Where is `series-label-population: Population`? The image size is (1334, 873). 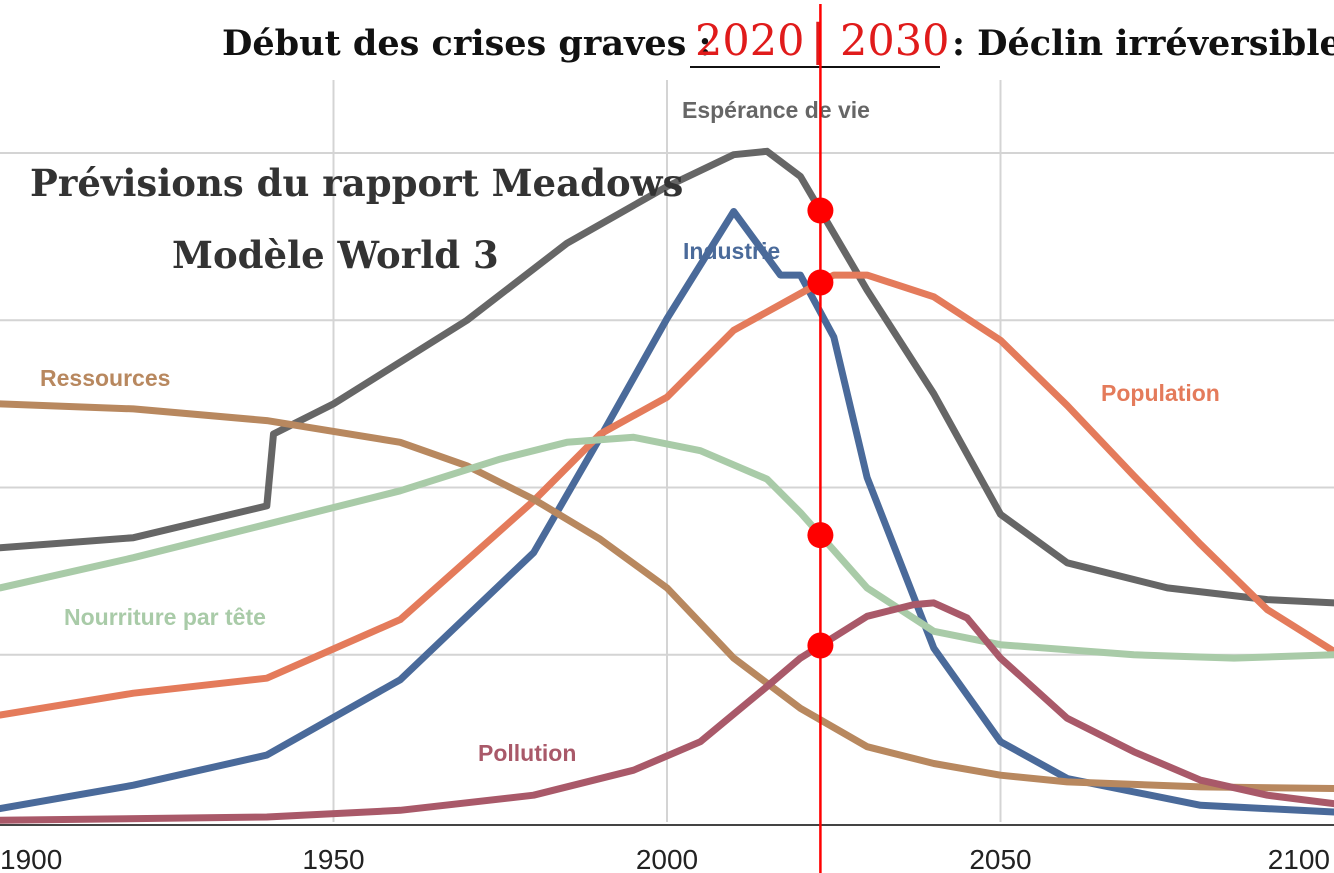
series-label-population: Population is located at coordinates (1160, 393).